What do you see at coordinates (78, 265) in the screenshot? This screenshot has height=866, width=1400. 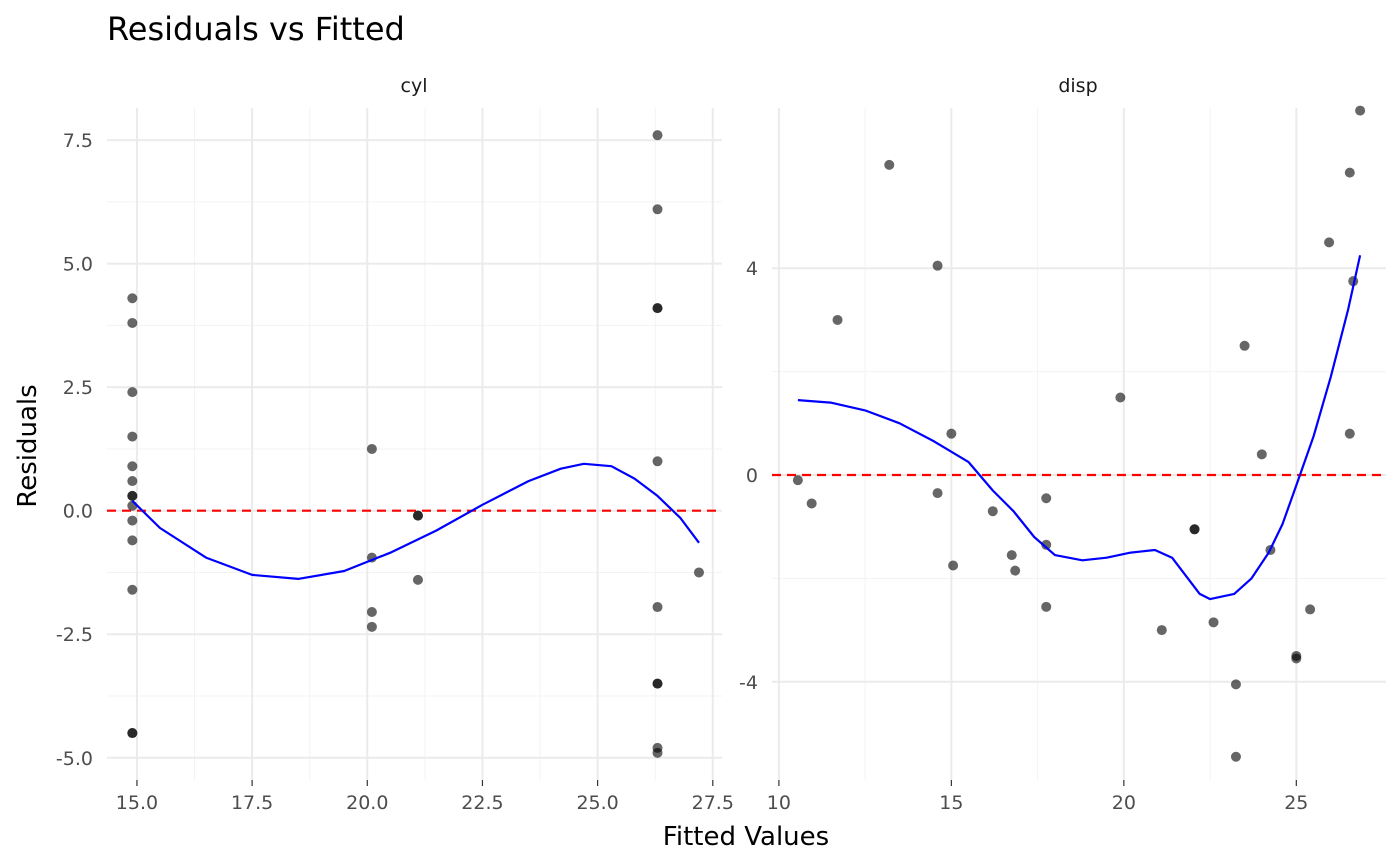 I see `y-tick-label: 5.0` at bounding box center [78, 265].